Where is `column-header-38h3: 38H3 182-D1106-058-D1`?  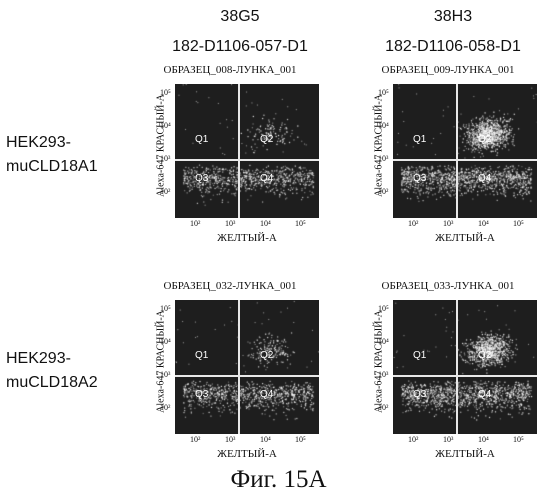
column-header-38h3: 38H3 182-D1106-058-D1 is located at coordinates (453, 32).